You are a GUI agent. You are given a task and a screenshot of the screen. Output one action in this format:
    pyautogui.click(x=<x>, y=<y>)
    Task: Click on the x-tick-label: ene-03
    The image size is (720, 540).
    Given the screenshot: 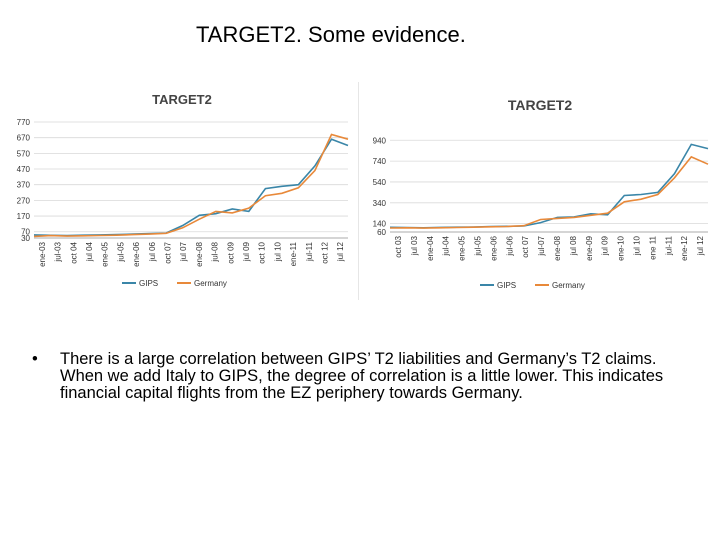 What is the action you would take?
    pyautogui.click(x=42, y=253)
    